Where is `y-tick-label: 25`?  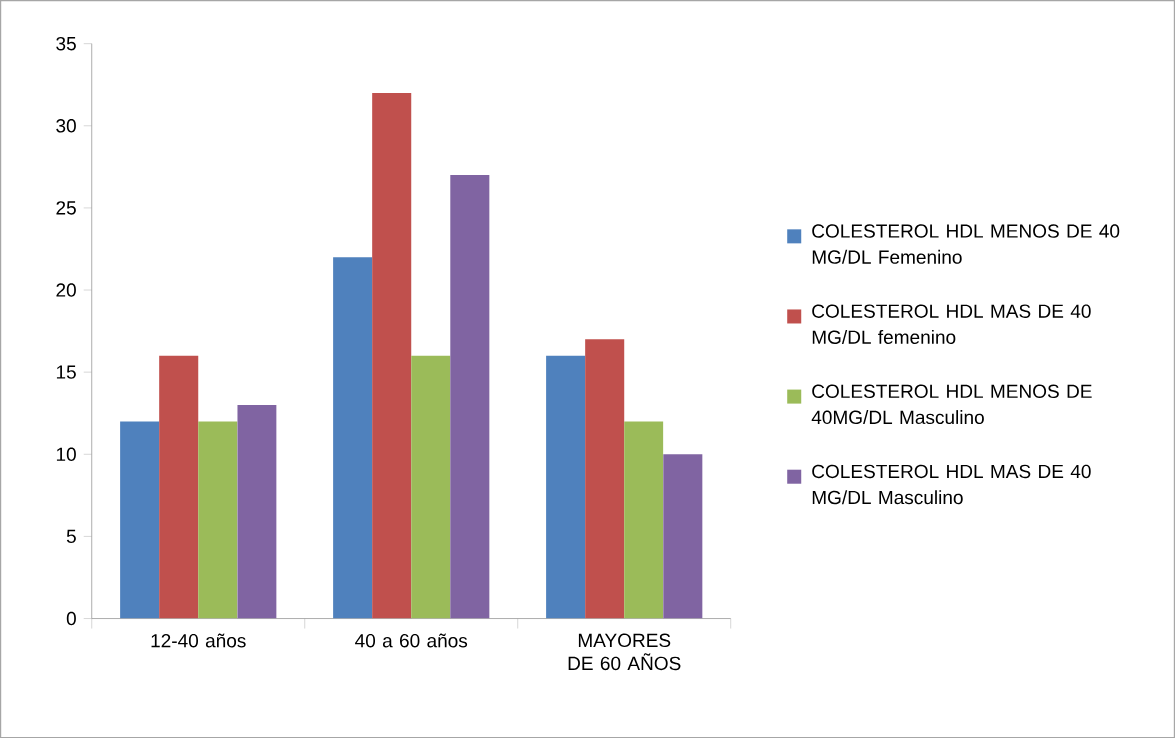 y-tick-label: 25 is located at coordinates (66, 208).